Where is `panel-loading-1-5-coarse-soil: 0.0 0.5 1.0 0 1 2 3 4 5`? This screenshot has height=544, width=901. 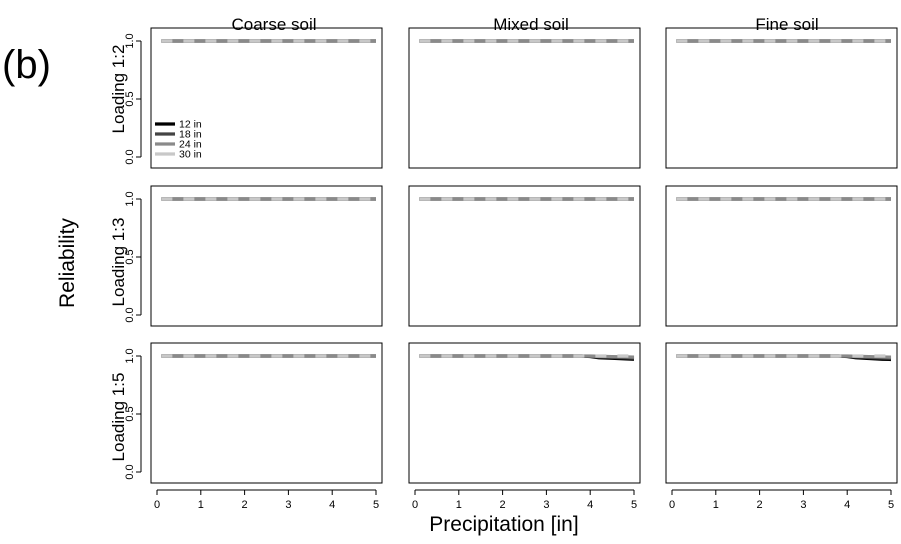
panel-loading-1-5-coarse-soil: 0.0 0.5 1.0 0 1 2 3 4 5 is located at coordinates (253, 426).